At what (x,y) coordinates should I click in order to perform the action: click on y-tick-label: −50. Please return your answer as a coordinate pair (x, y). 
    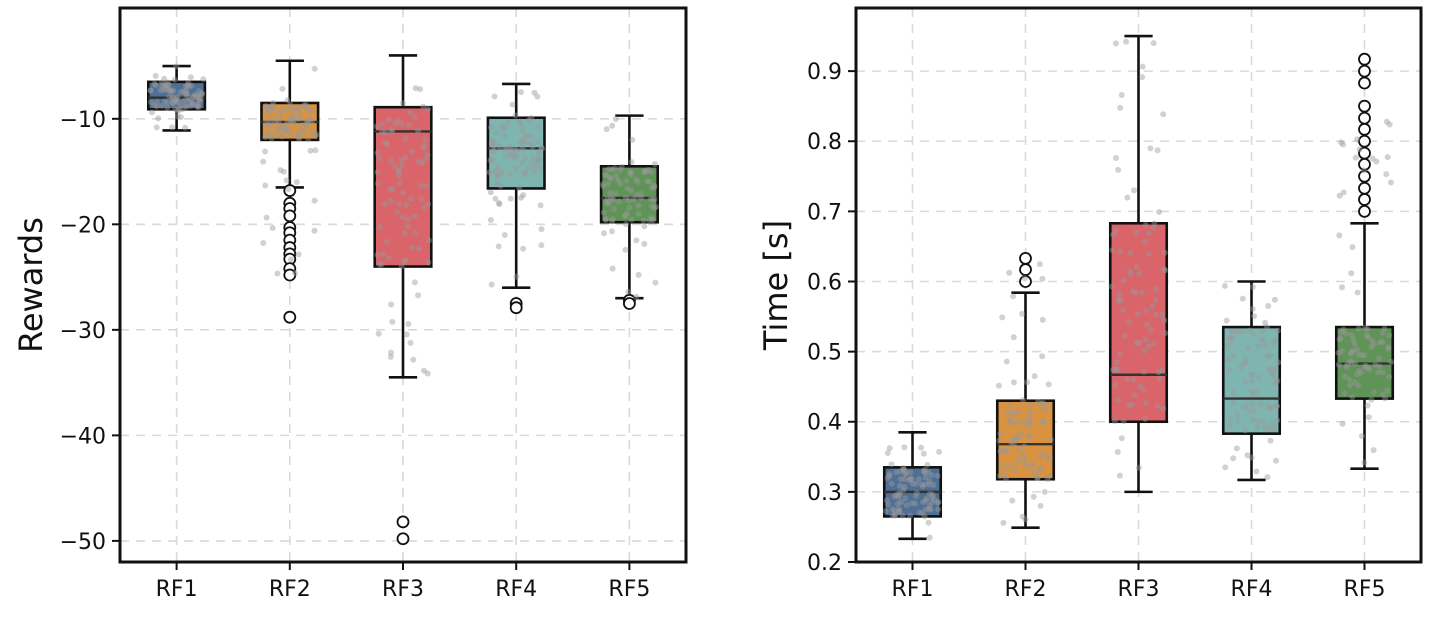
    Looking at the image, I should click on (83, 542).